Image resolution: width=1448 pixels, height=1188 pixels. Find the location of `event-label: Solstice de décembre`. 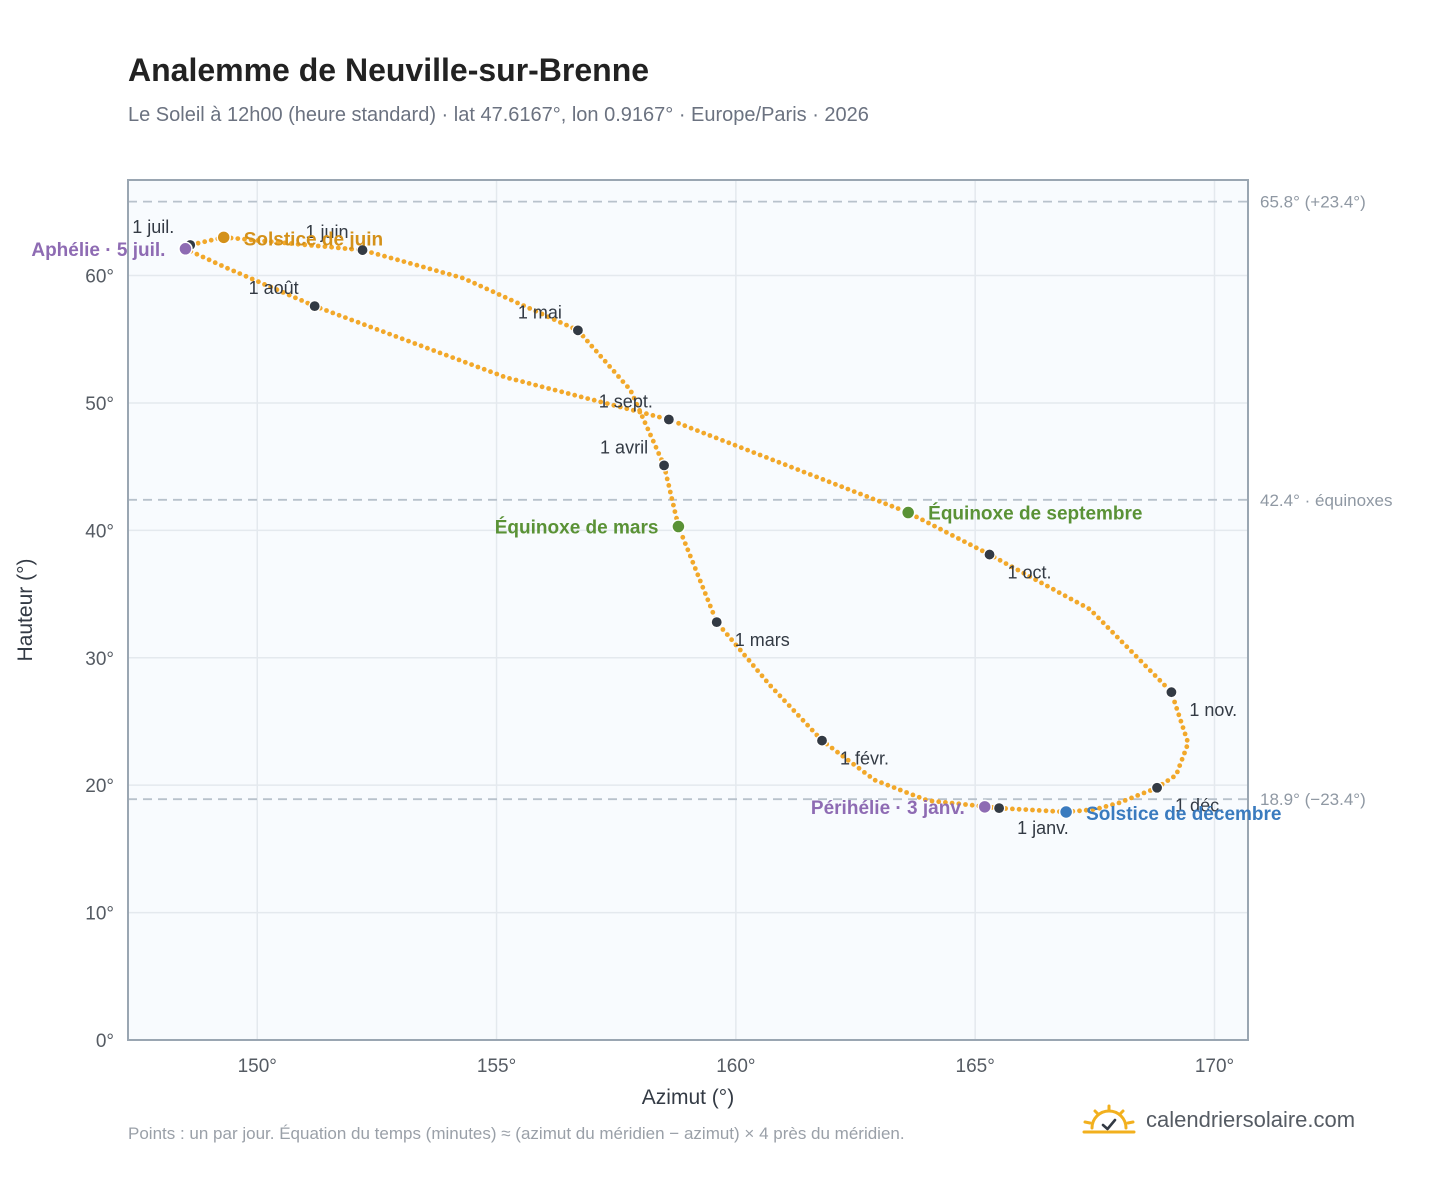

event-label: Solstice de décembre is located at coordinates (1183, 814).